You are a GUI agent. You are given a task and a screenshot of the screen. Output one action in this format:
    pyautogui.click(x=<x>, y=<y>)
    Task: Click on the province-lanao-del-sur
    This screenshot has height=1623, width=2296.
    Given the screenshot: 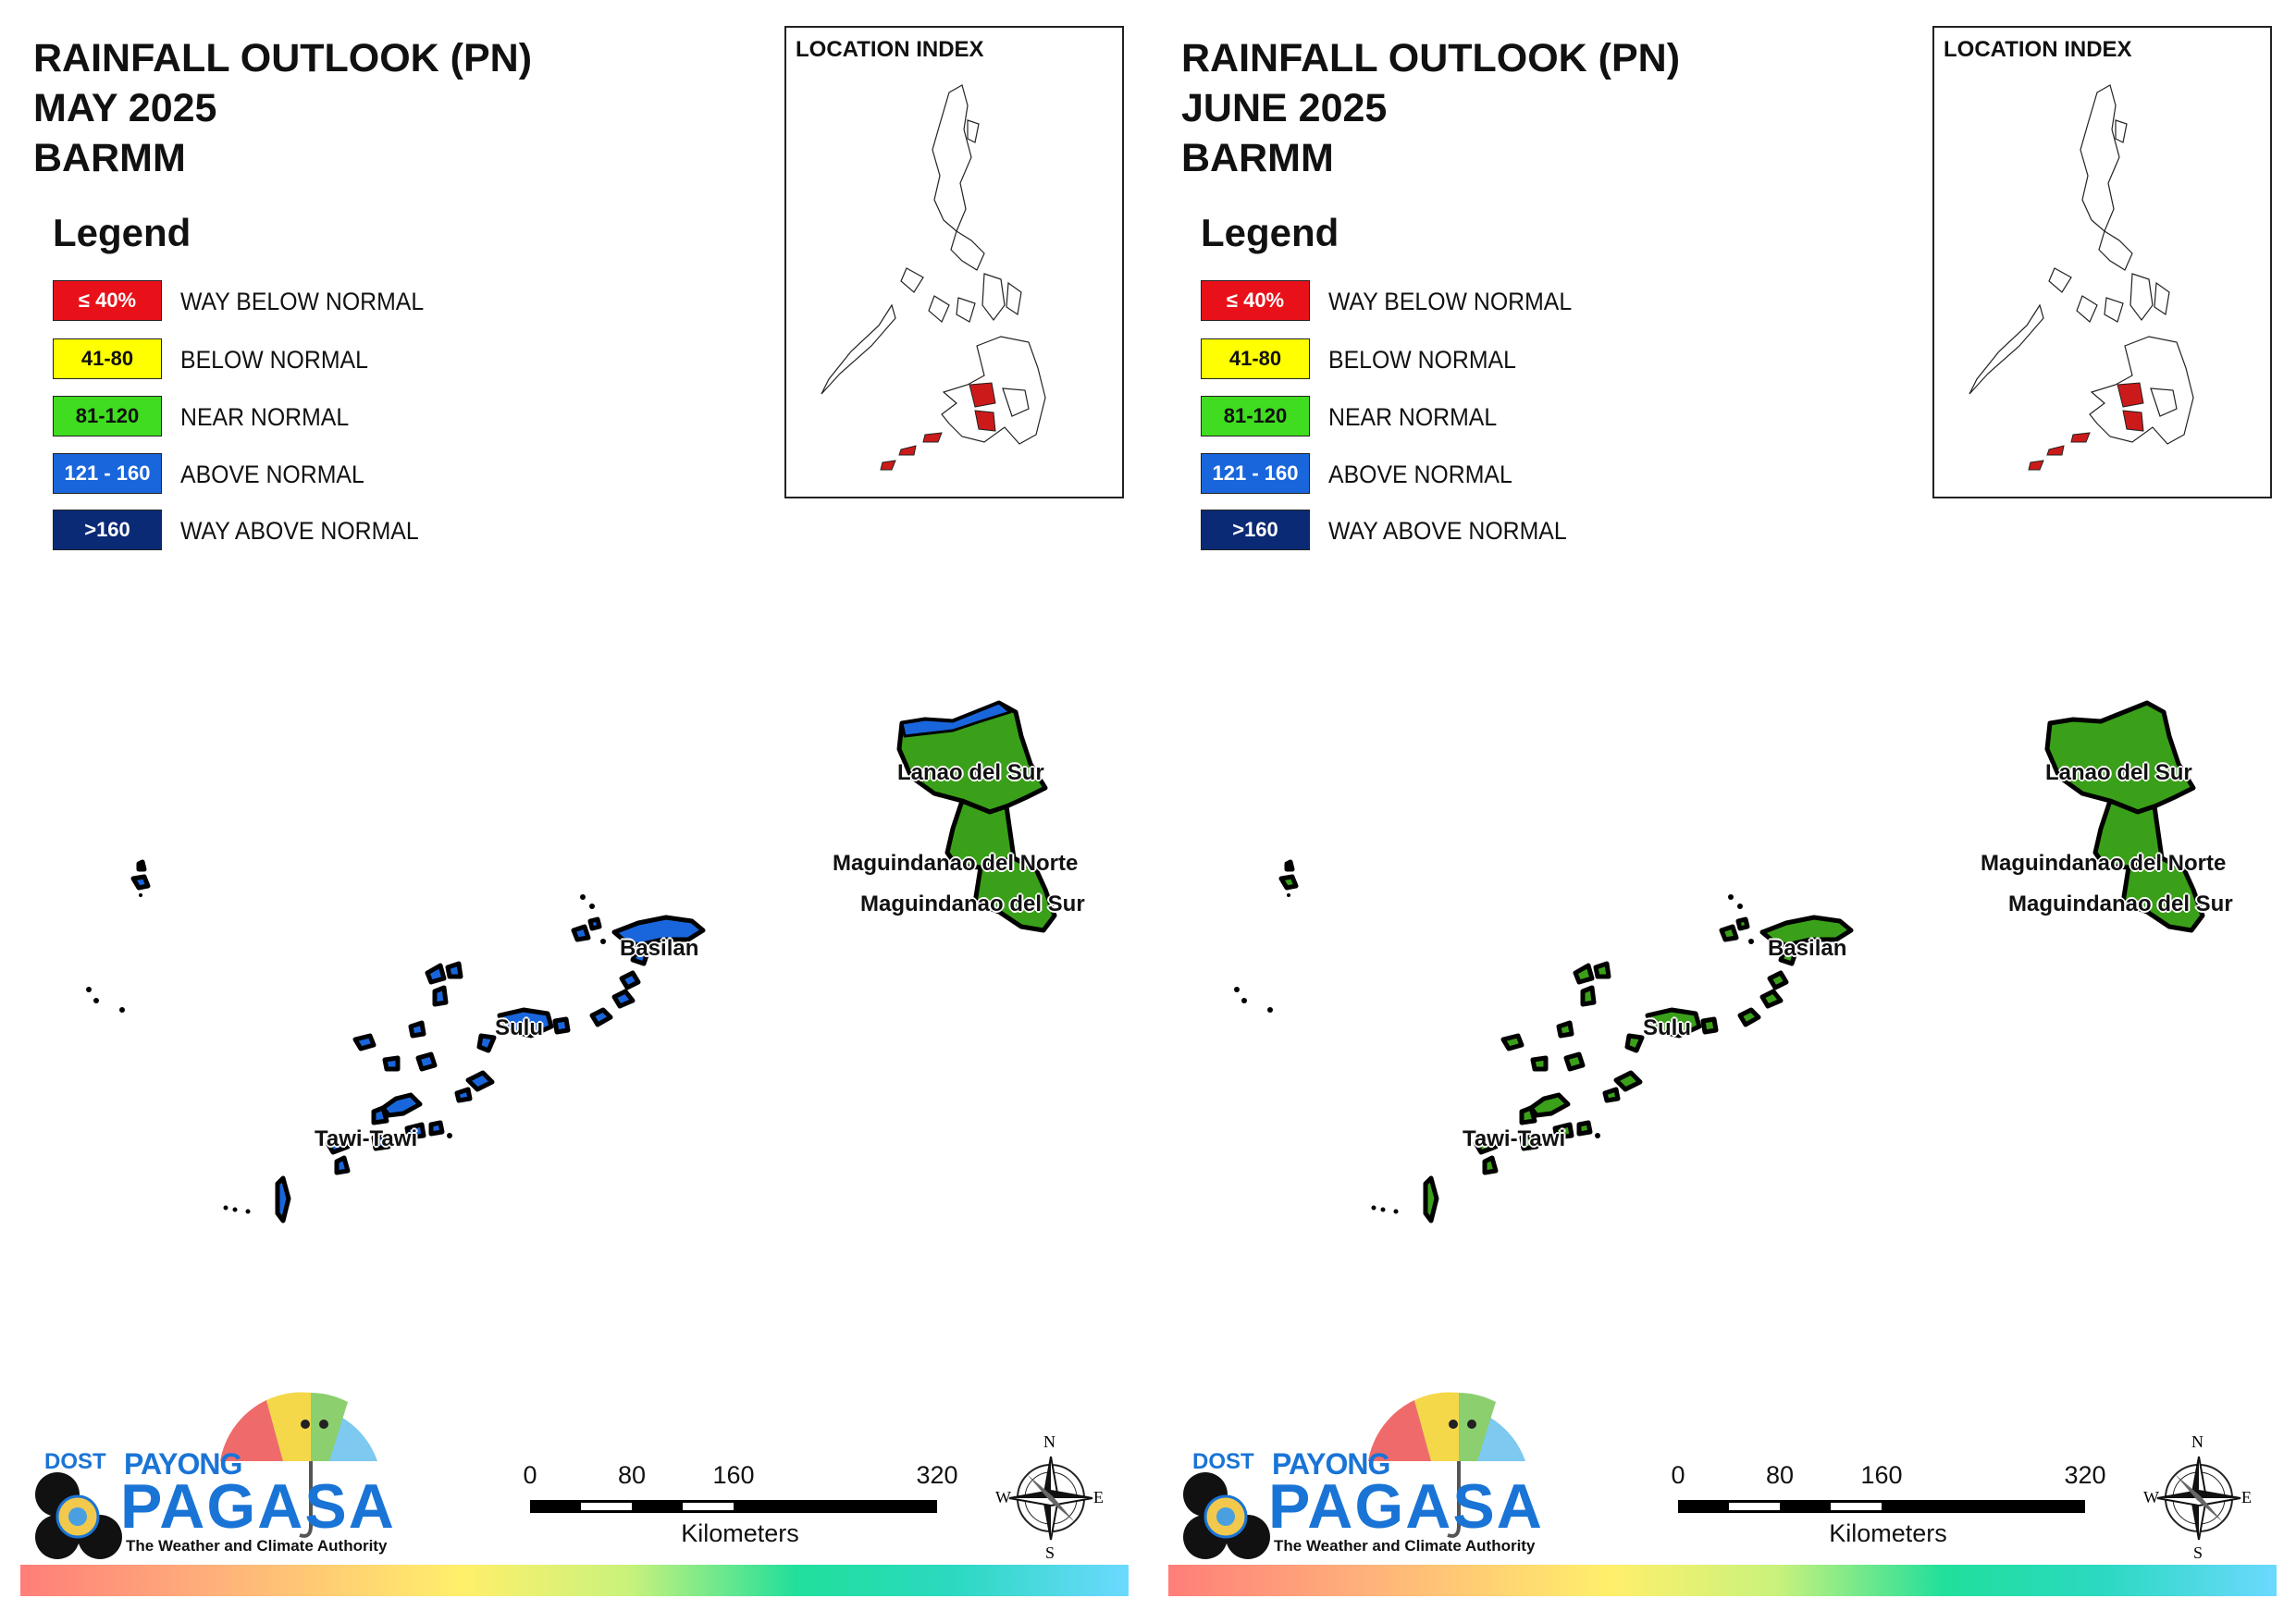 What is the action you would take?
    pyautogui.click(x=2120, y=757)
    